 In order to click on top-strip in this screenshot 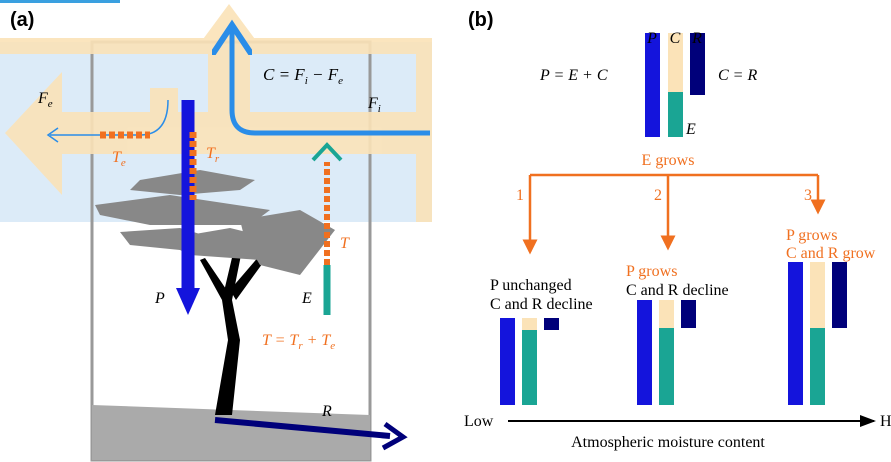, I will do `click(60, 1)`.